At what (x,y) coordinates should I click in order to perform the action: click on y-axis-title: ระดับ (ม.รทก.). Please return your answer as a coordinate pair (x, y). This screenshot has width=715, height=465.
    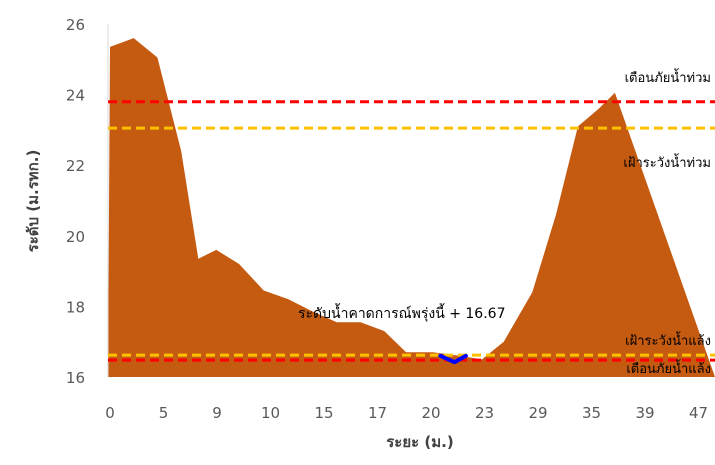
    Looking at the image, I should click on (33, 201).